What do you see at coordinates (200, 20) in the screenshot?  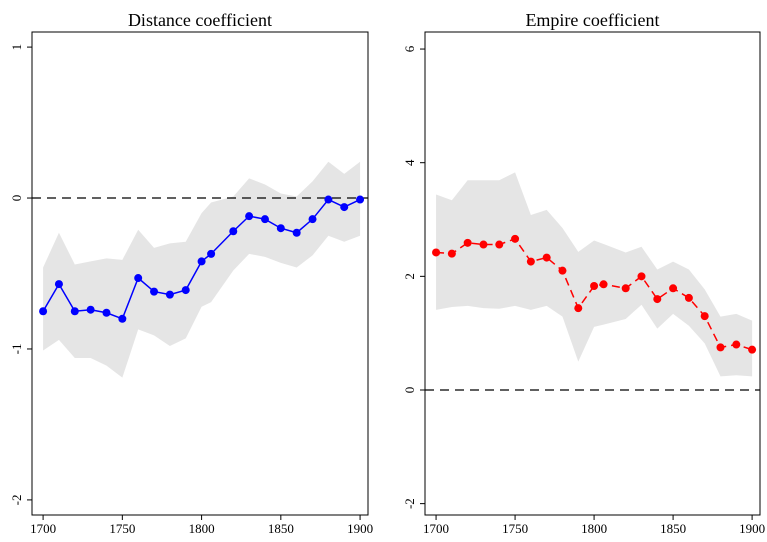 I see `chart-title: Distance coefficient` at bounding box center [200, 20].